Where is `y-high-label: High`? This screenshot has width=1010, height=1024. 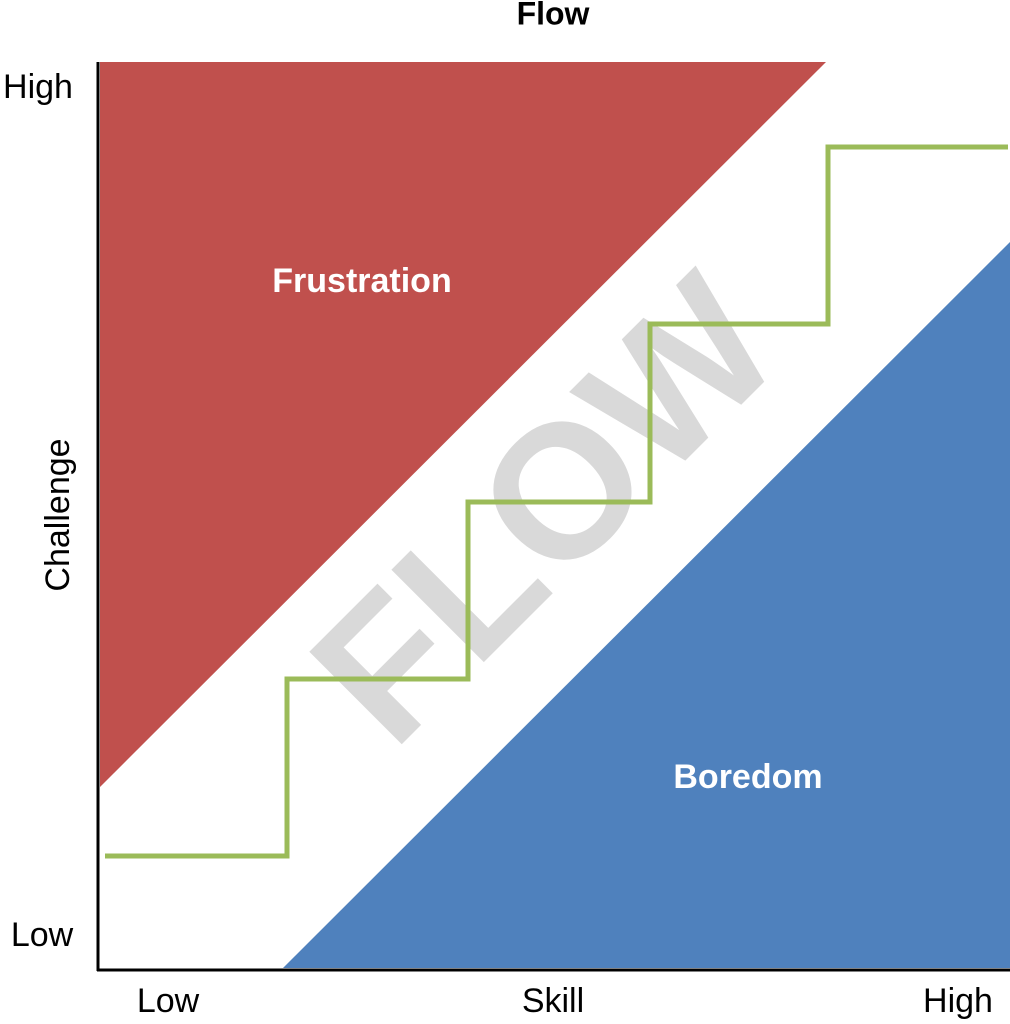 y-high-label: High is located at coordinates (38, 87).